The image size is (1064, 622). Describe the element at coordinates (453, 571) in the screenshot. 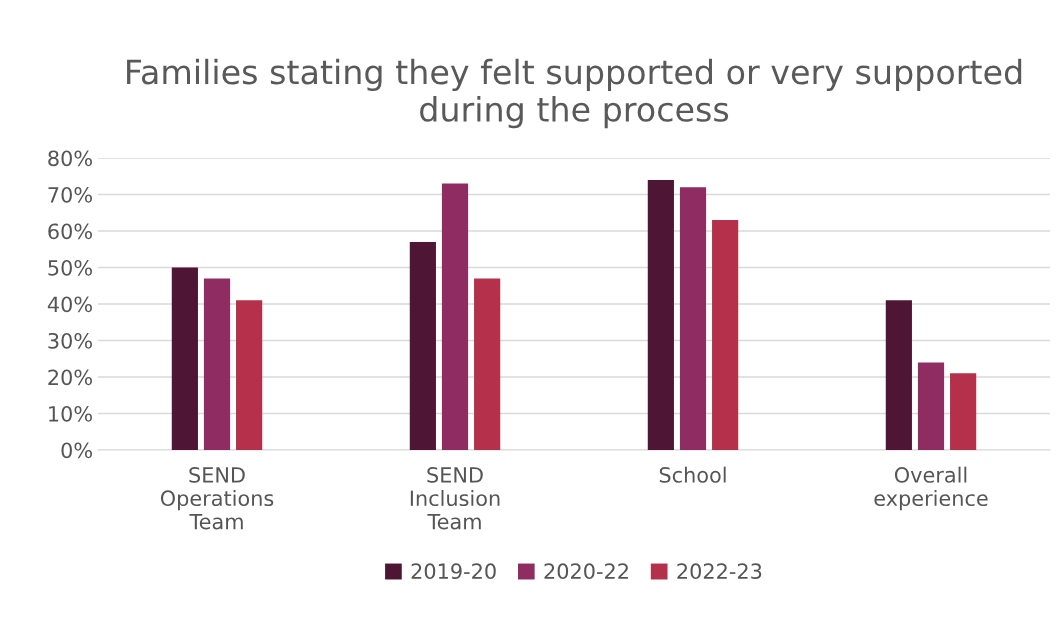

I see `legend-label: 2019-20` at that location.